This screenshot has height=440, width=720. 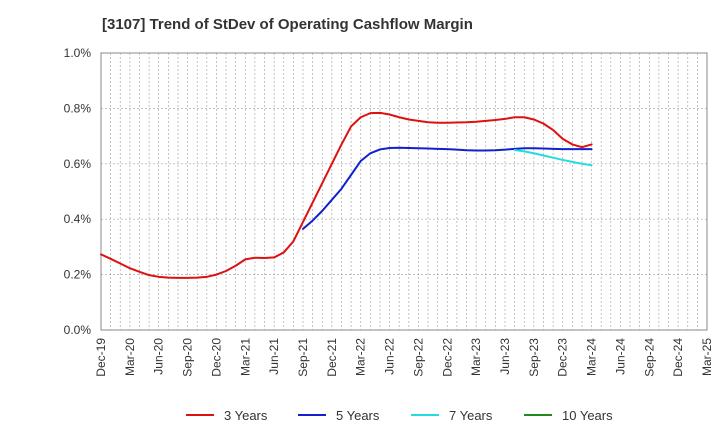 What do you see at coordinates (678, 357) in the screenshot?
I see `x-tick-label: Dec-24` at bounding box center [678, 357].